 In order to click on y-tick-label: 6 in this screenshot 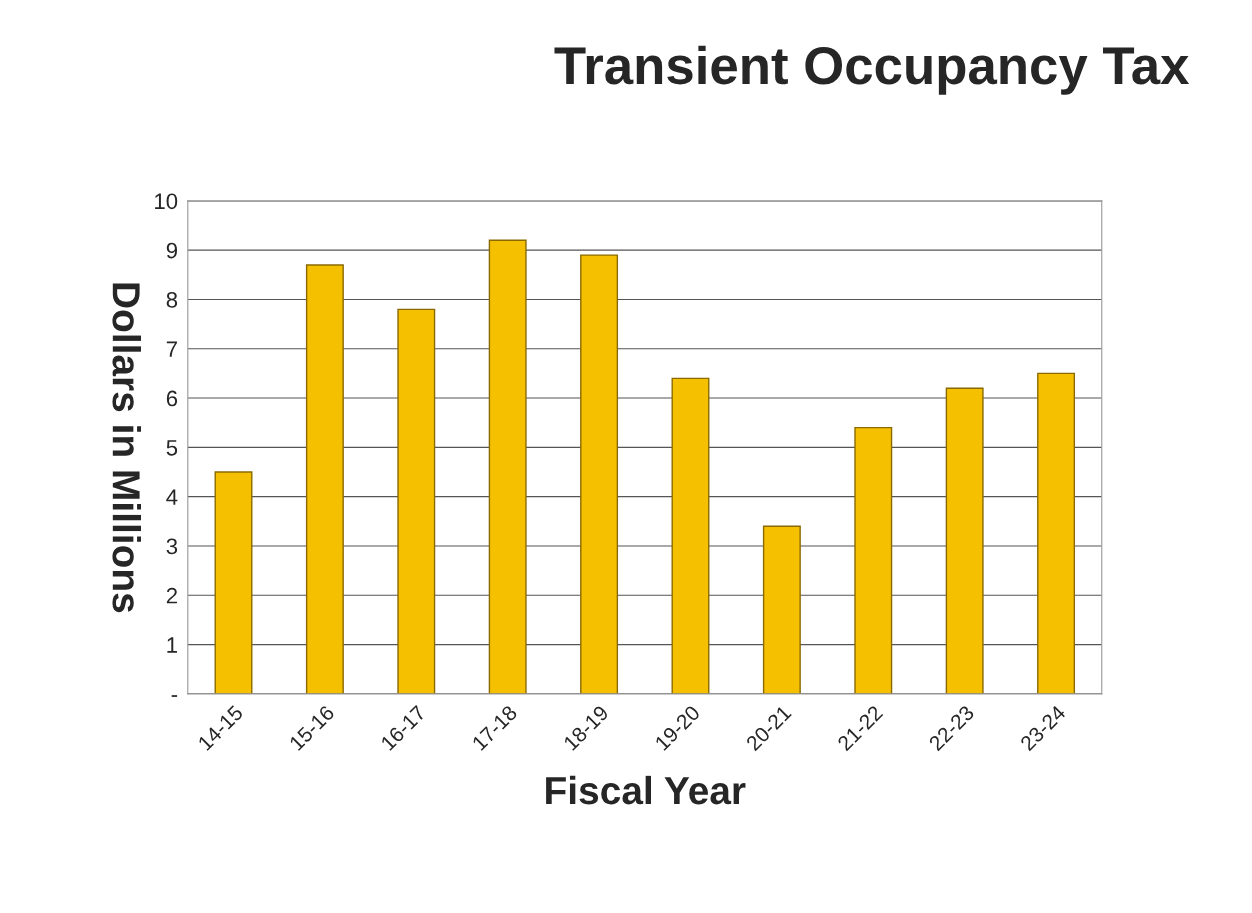, I will do `click(172, 398)`.